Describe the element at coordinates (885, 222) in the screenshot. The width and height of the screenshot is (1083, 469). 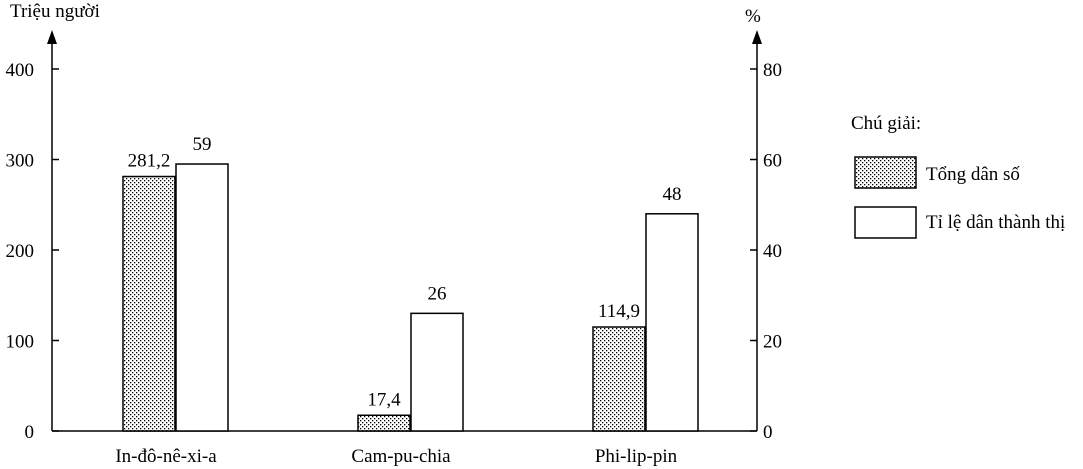
I see `legend-swatch-ti-le-dan-thanh-thi` at that location.